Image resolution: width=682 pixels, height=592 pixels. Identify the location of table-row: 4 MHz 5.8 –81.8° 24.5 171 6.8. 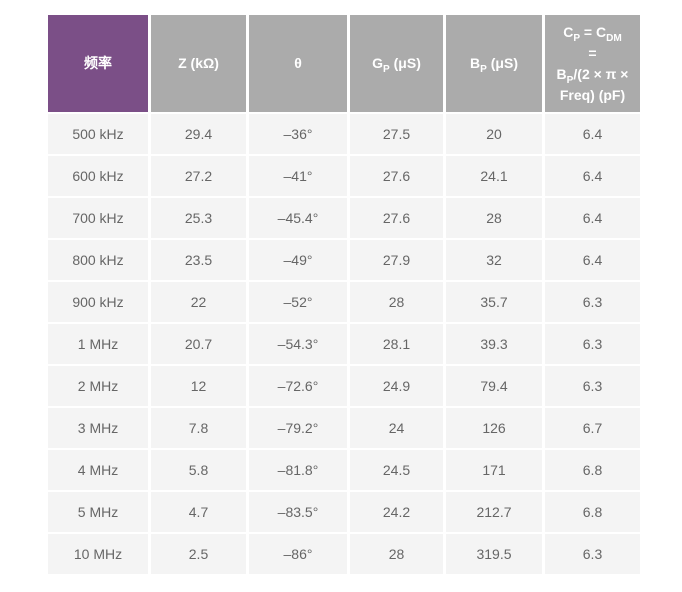
(344, 470).